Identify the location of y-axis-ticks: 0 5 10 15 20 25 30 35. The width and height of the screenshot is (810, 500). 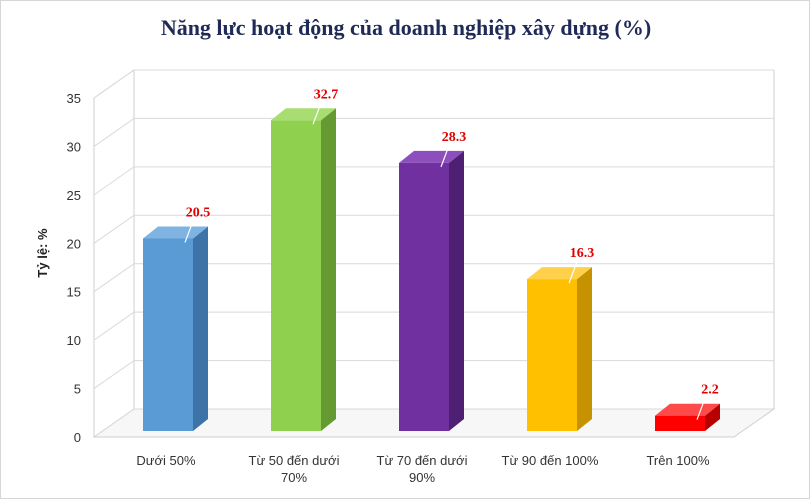
(74, 268).